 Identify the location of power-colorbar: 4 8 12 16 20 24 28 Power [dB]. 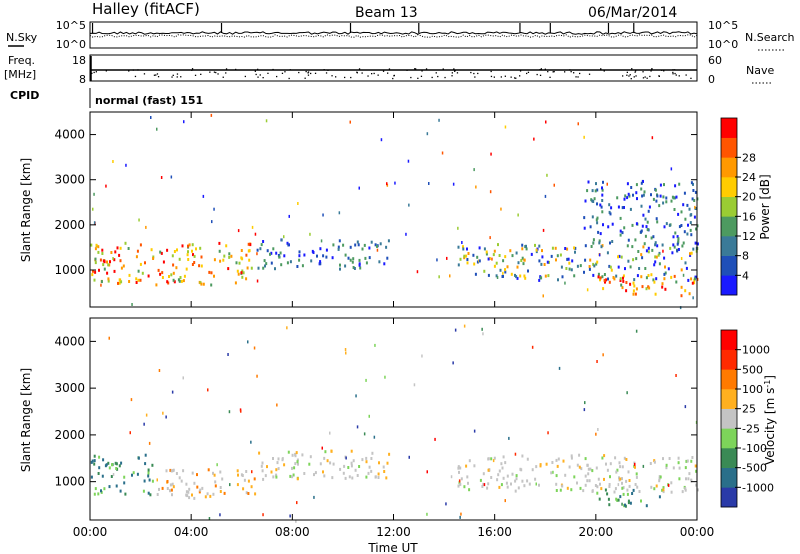
(746, 206).